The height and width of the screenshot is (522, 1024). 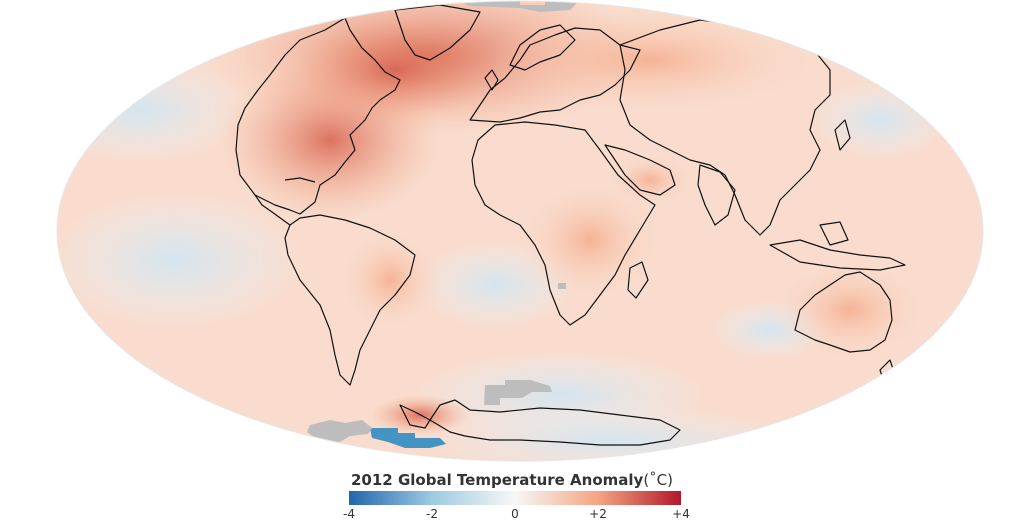 I want to click on color-scale-ticks: -4 -2 0 +2 +4, so click(x=516, y=514).